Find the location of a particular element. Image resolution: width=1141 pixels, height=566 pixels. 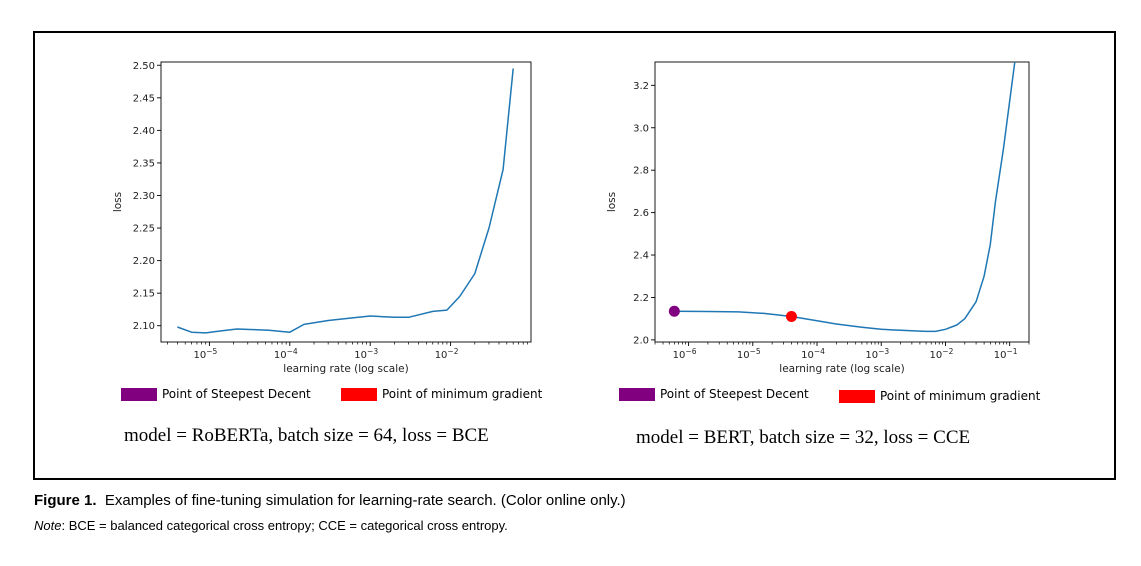

right-x-tick-exponent: −3 is located at coordinates (883, 351).